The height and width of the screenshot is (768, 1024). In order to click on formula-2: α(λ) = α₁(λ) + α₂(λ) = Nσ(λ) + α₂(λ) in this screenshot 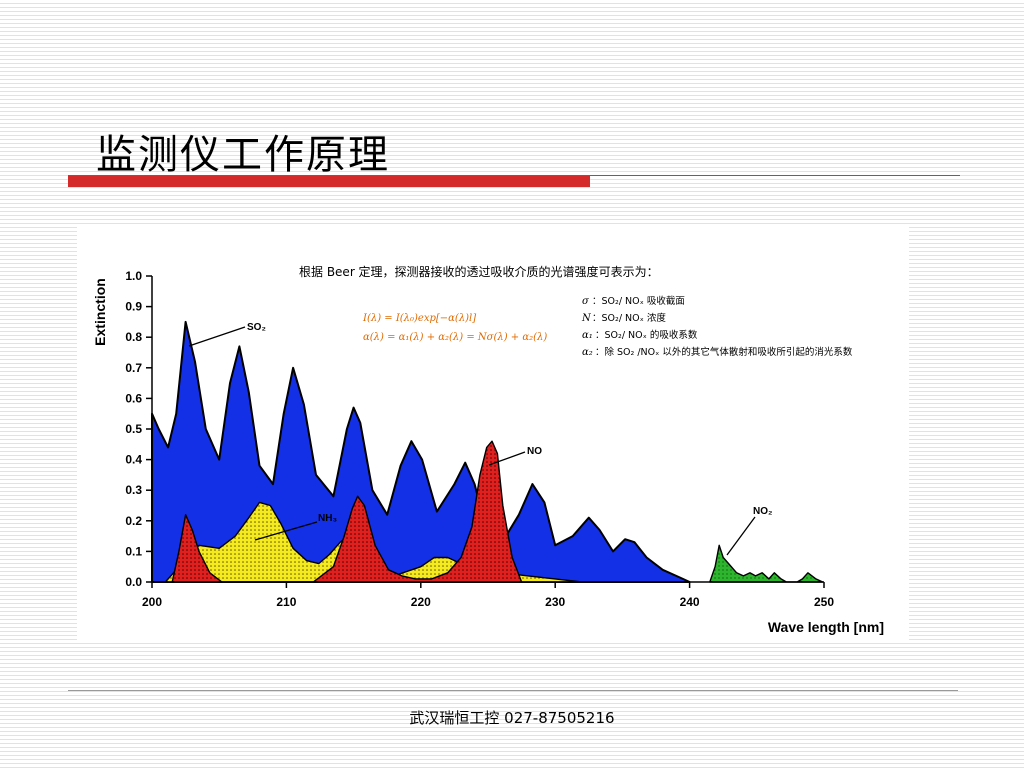, I will do `click(455, 337)`.